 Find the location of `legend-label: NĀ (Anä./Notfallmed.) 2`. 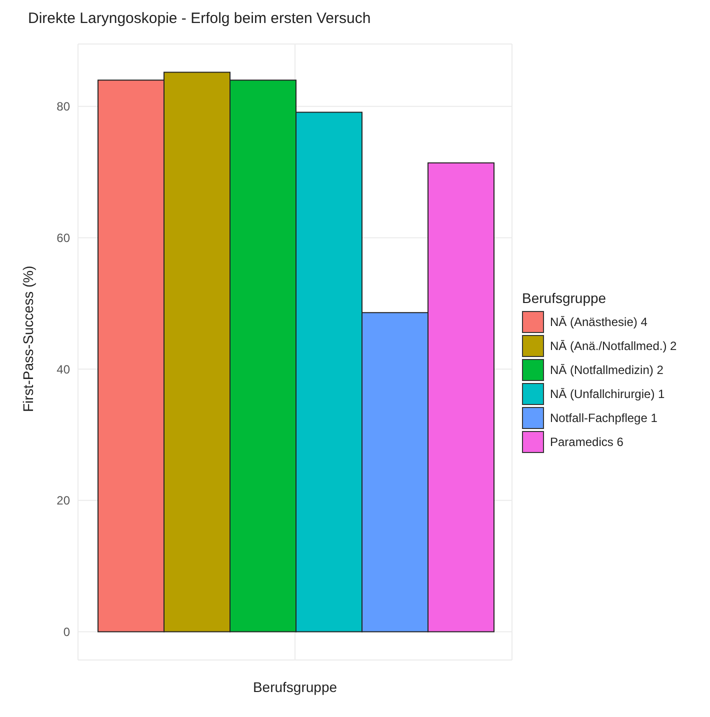

legend-label: NĀ (Anä./Notfallmed.) 2 is located at coordinates (613, 346).